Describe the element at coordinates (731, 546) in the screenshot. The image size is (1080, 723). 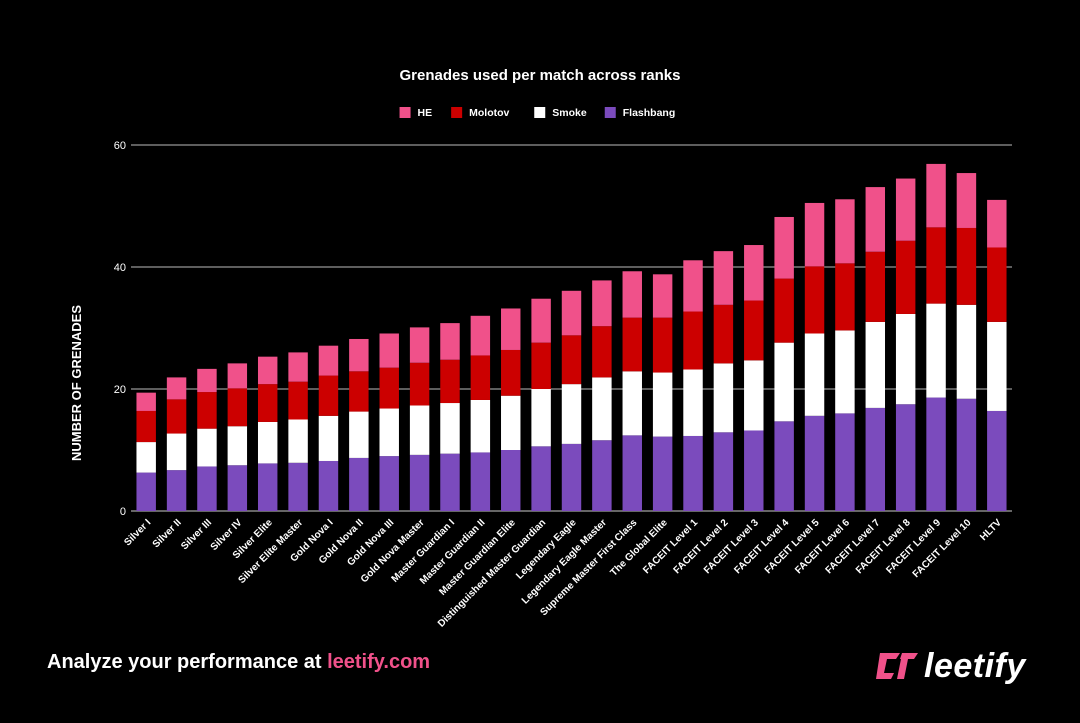
I see `x-tick-label: FACEIT Level 3` at that location.